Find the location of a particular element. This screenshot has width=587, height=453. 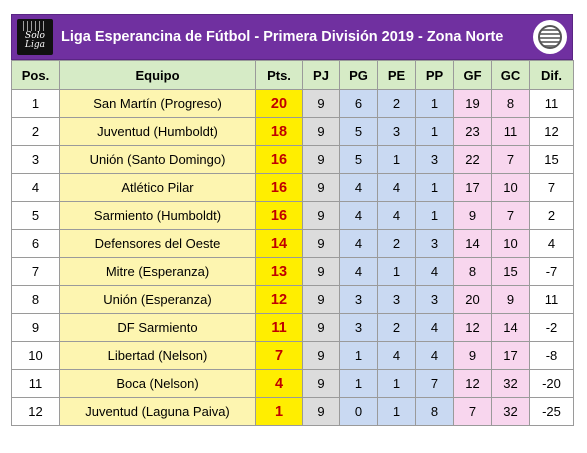

cell-team: Juventud (Humboldt) is located at coordinates (157, 131).